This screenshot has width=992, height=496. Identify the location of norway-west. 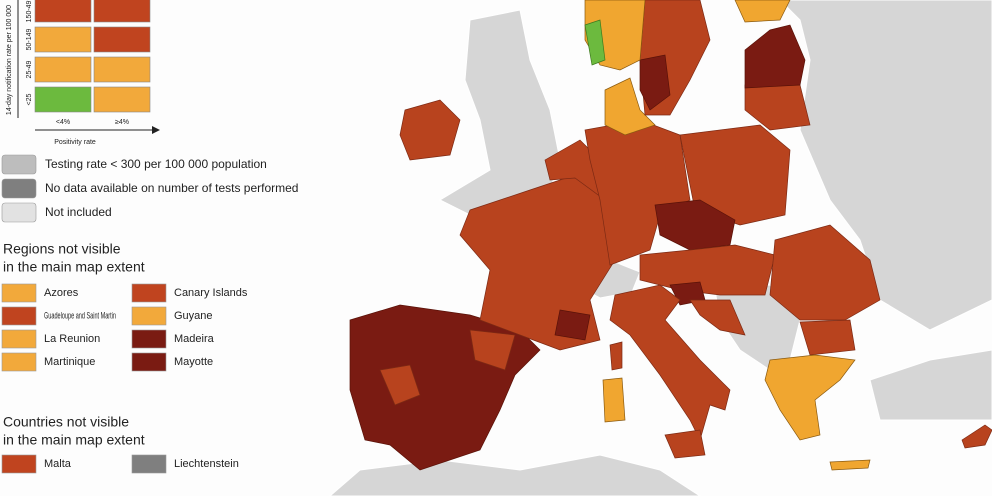
(595, 42).